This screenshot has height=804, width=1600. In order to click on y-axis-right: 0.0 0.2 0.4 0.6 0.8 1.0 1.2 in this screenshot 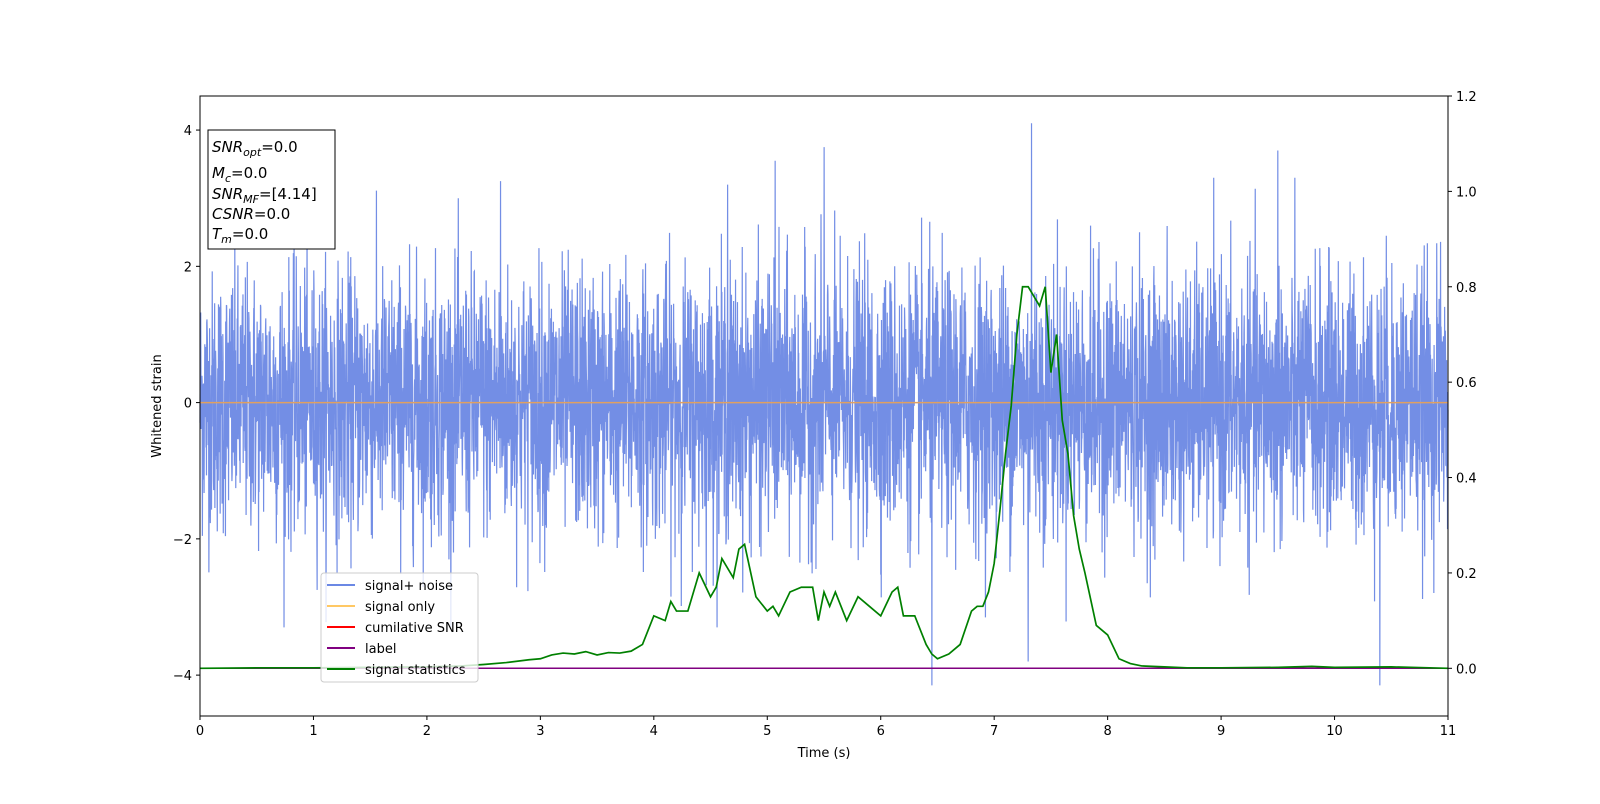, I will do `click(1462, 383)`.